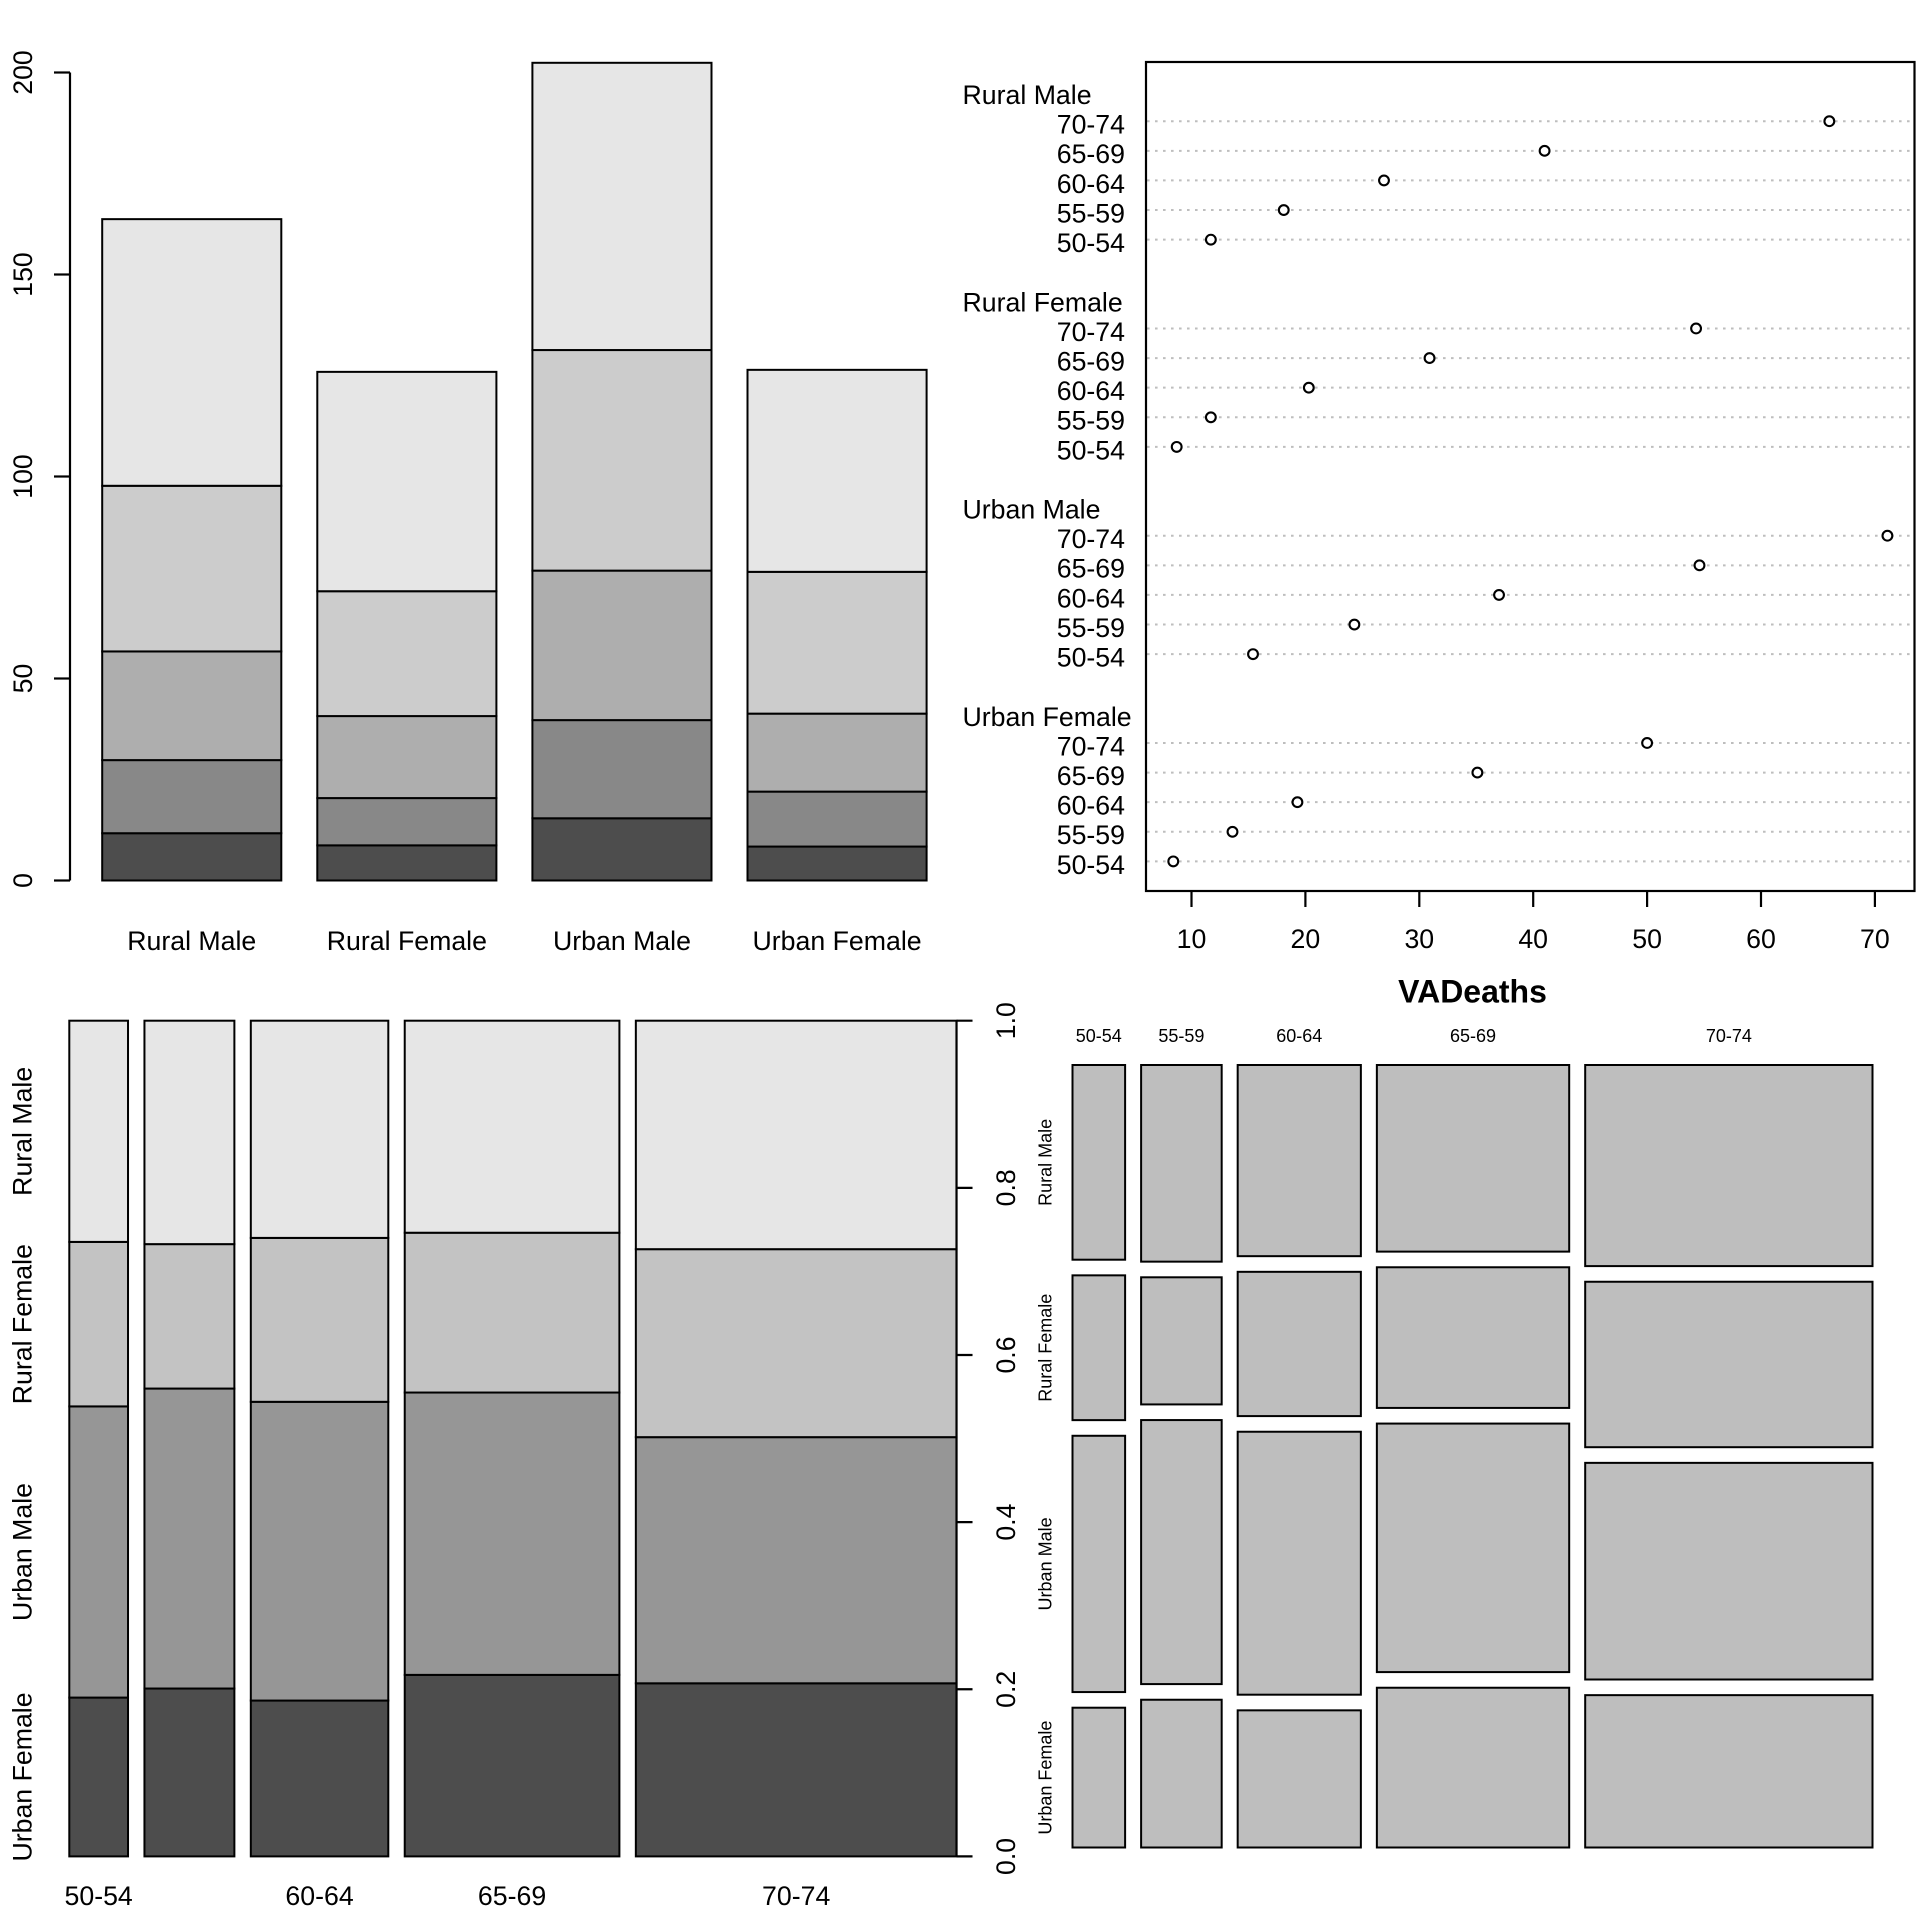 The height and width of the screenshot is (1925, 1920). I want to click on svg-text: VADeaths, so click(1472, 992).